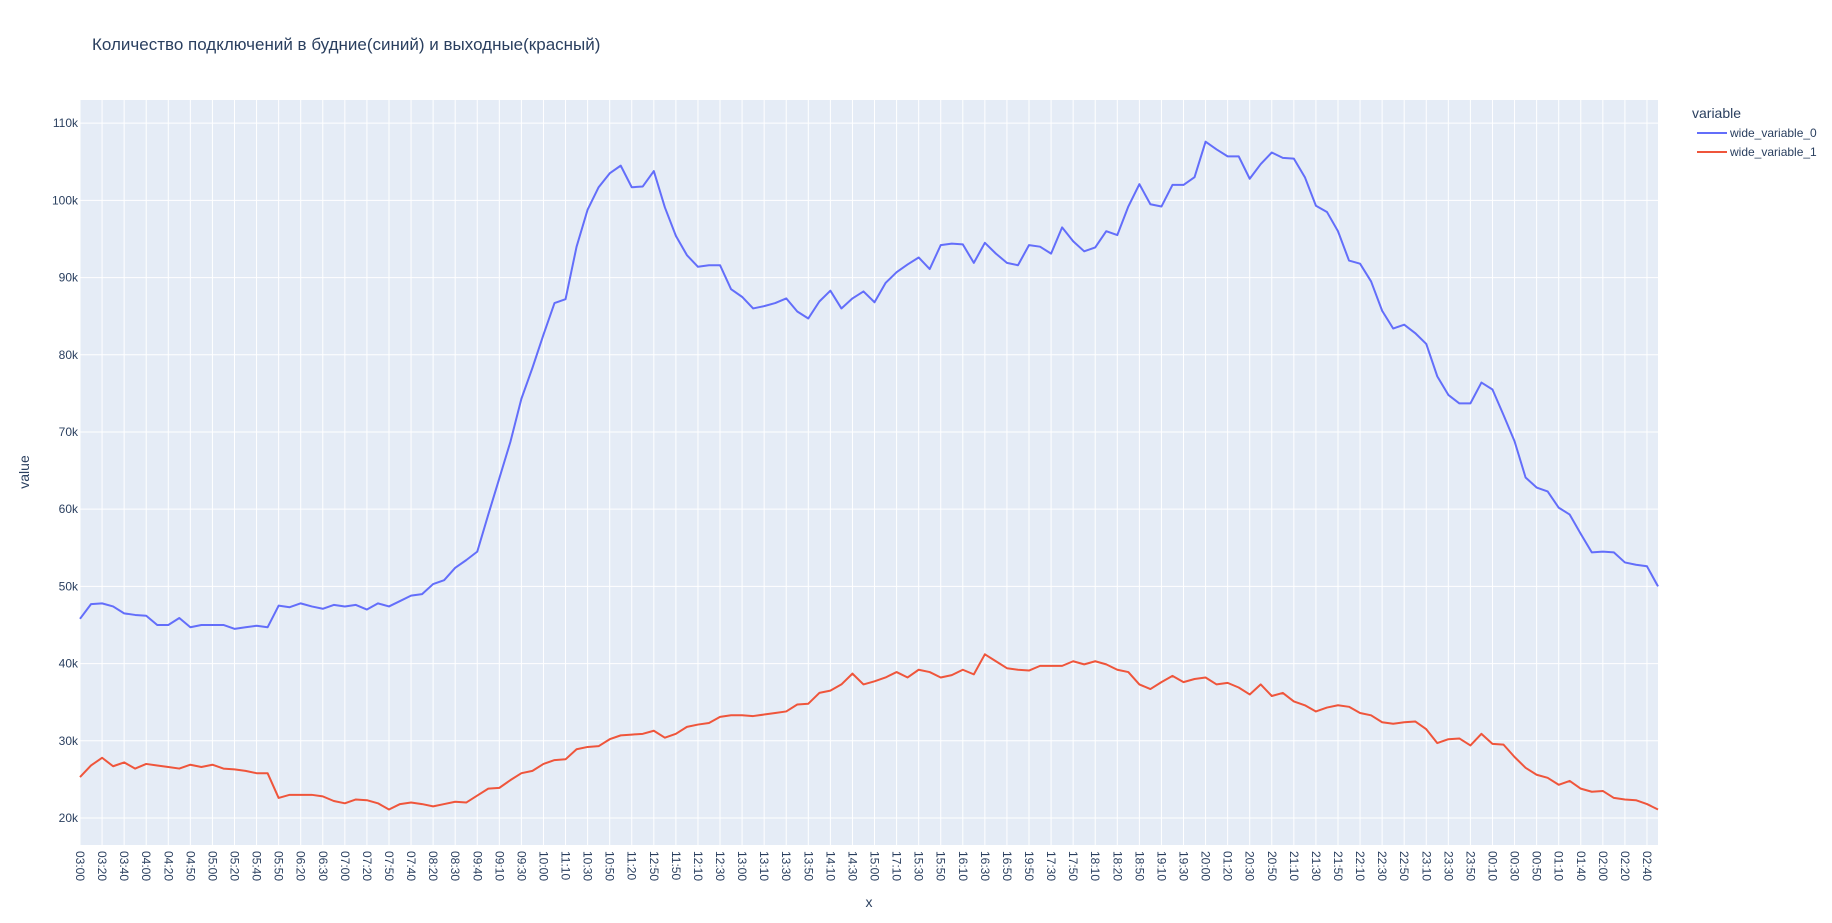 The image size is (1832, 923). What do you see at coordinates (941, 866) in the screenshot?
I see `x-tick-label: 15:50` at bounding box center [941, 866].